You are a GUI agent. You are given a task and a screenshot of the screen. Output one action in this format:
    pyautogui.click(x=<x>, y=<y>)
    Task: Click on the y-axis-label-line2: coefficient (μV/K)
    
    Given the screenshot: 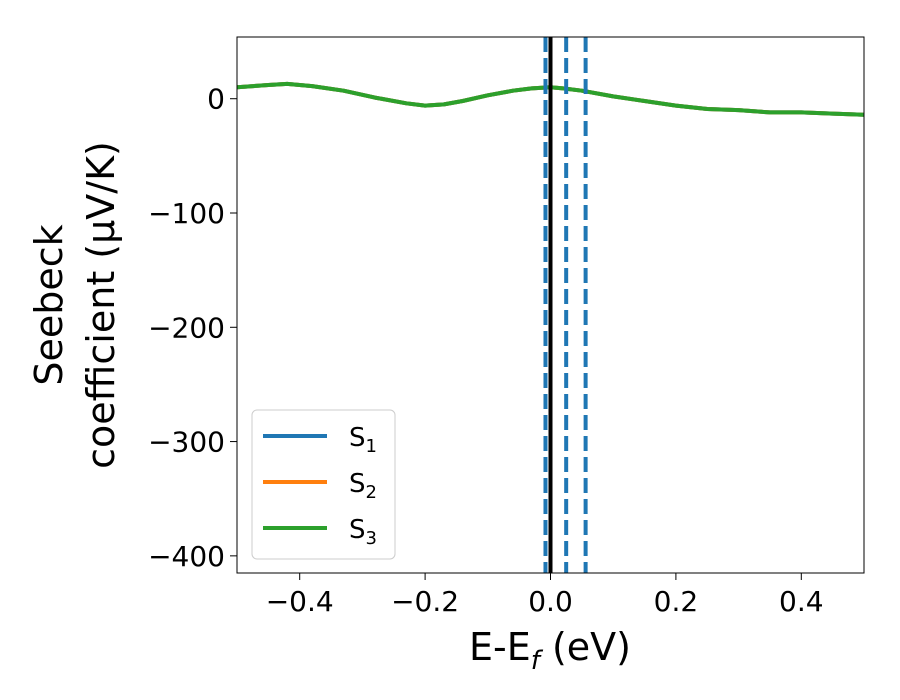 What is the action you would take?
    pyautogui.click(x=101, y=305)
    